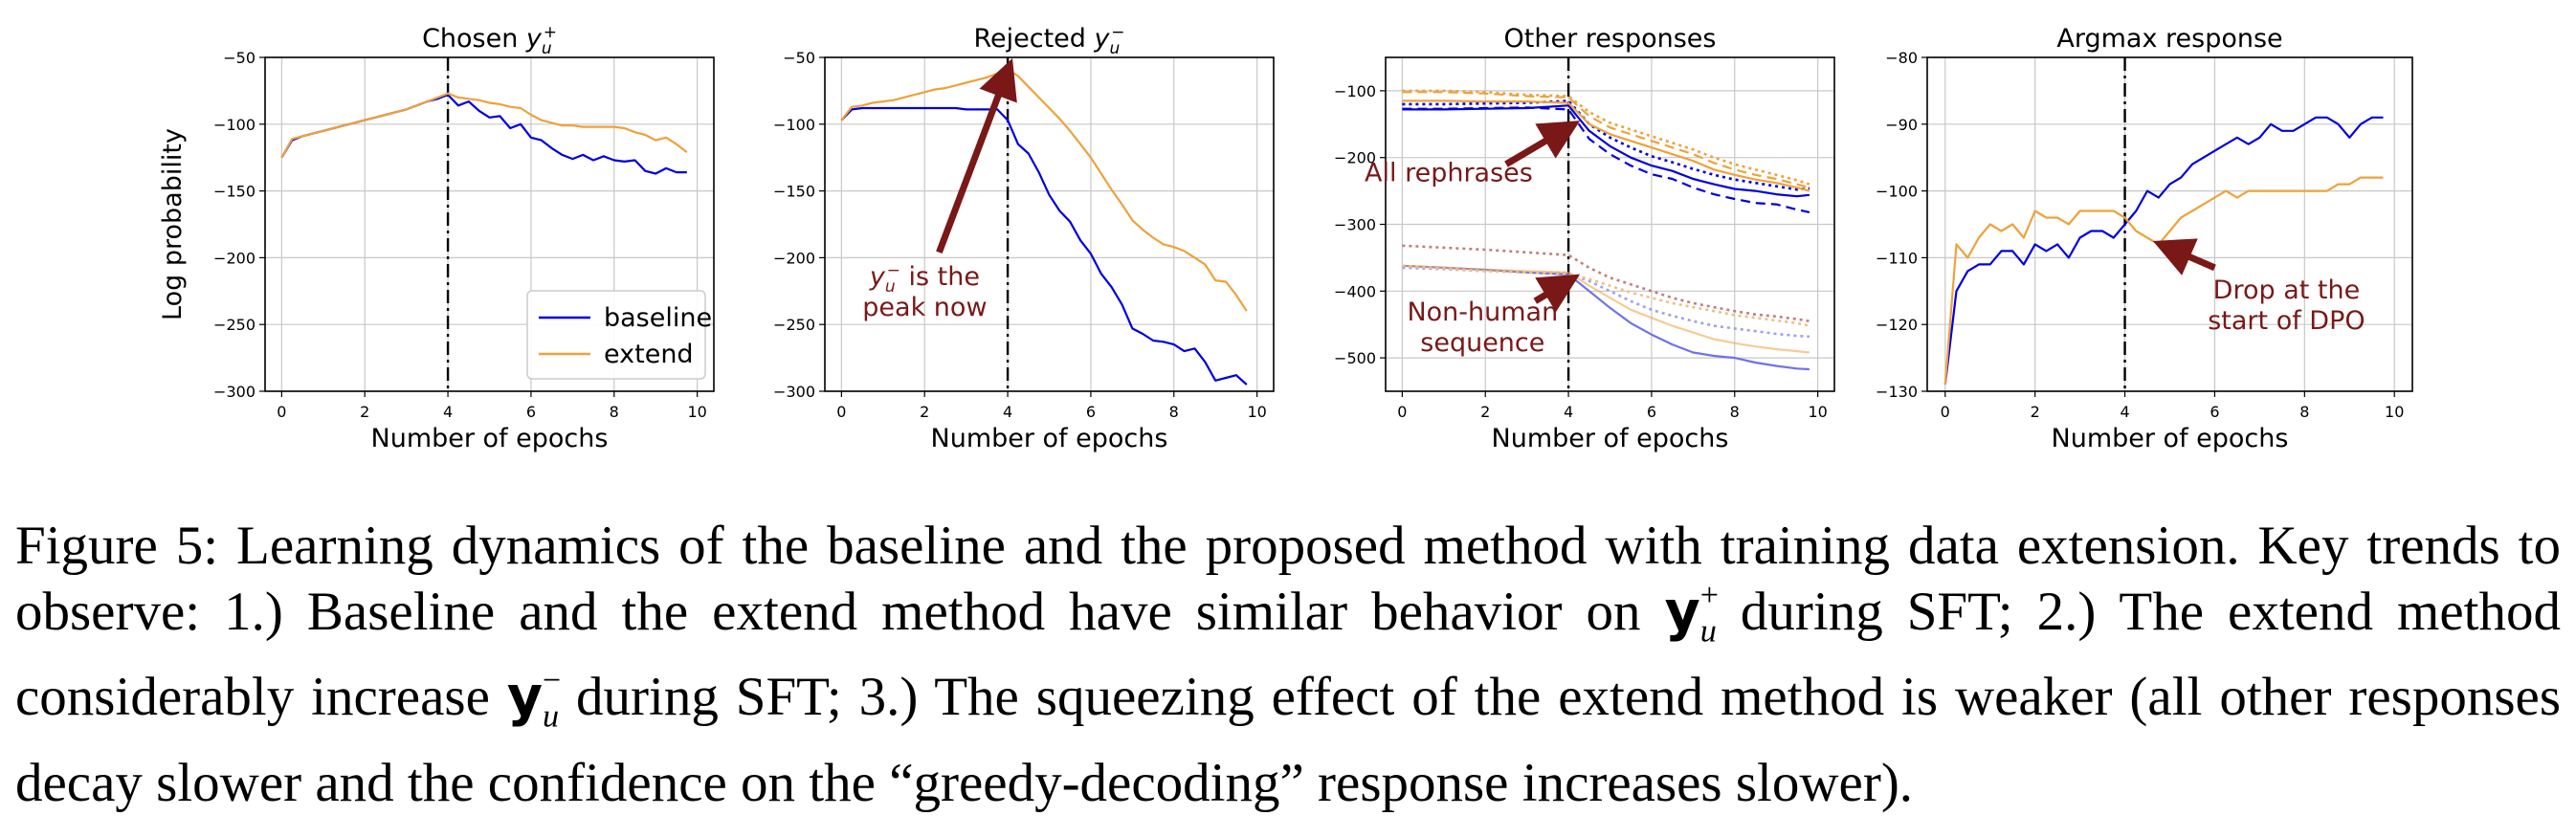 The height and width of the screenshot is (816, 2576). I want to click on chart-title: Rejected yu−, so click(1048, 40).